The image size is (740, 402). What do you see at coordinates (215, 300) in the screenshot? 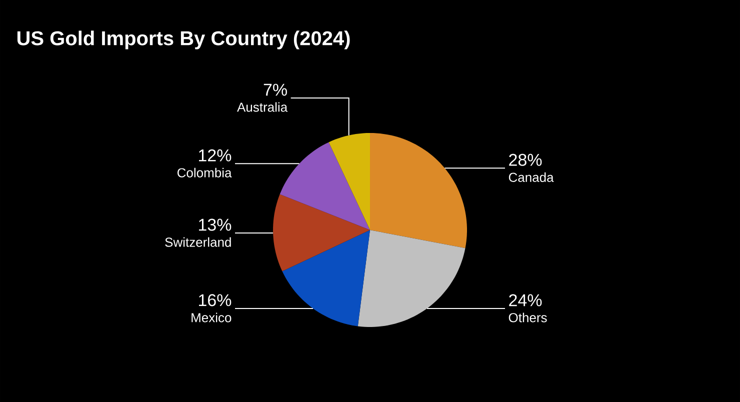
I see `data-label: 16%` at bounding box center [215, 300].